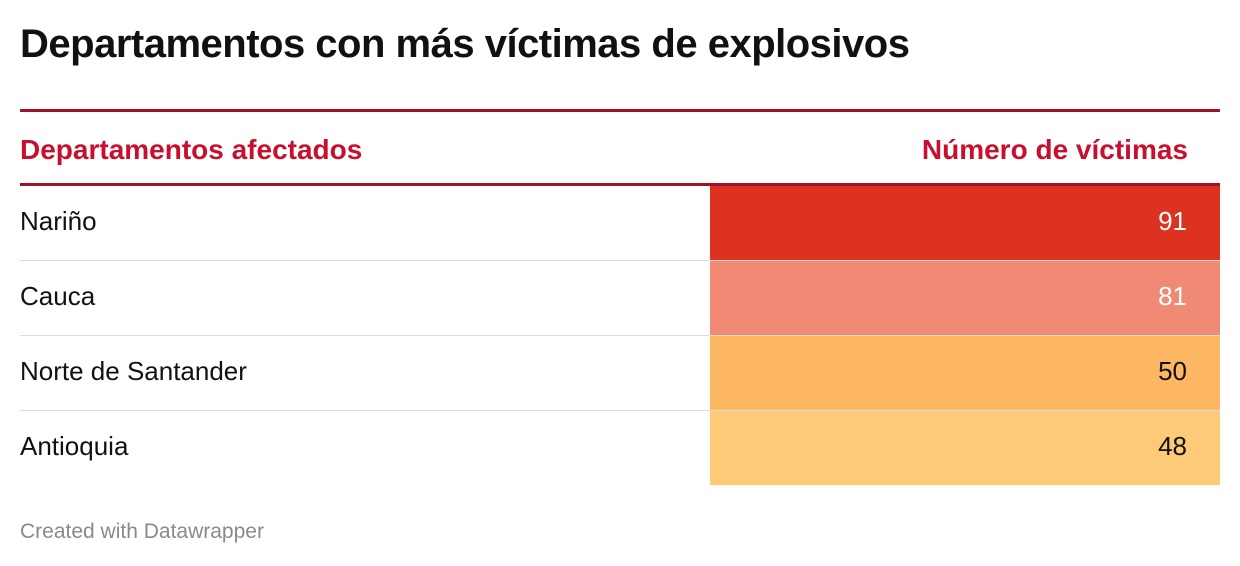  I want to click on table-row: Norte de Santander 50, so click(620, 373).